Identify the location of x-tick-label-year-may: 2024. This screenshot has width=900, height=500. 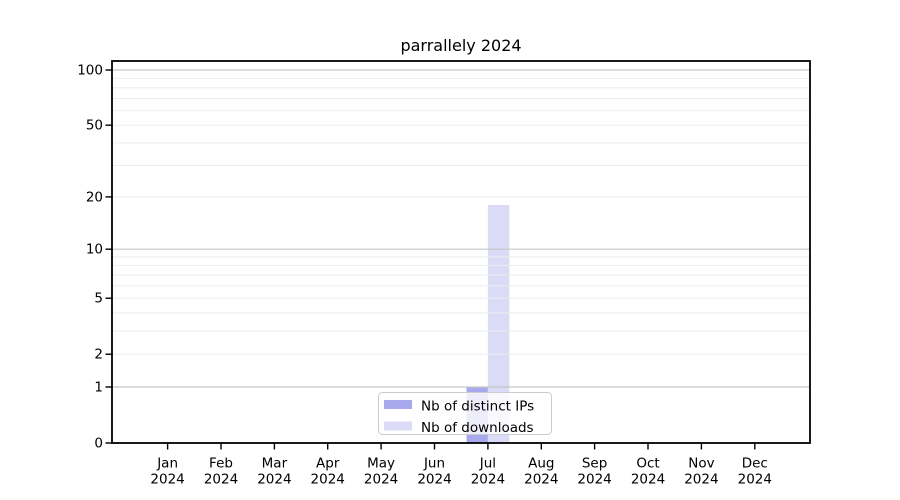
(381, 480).